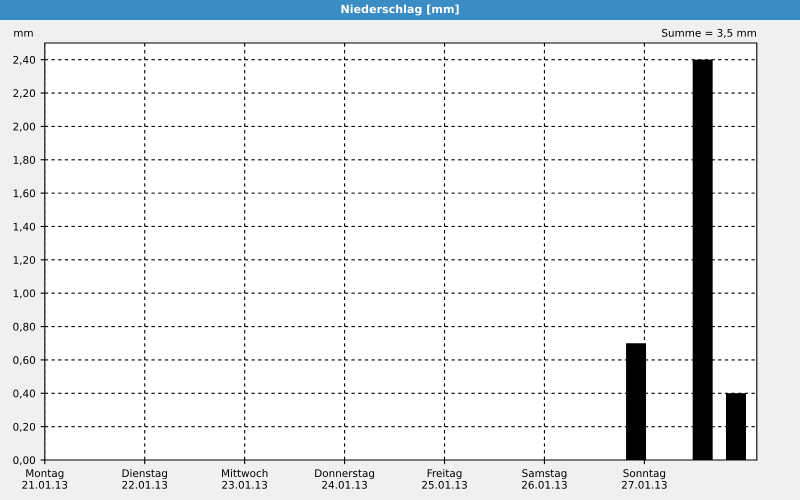 The height and width of the screenshot is (500, 800). Describe the element at coordinates (25, 193) in the screenshot. I see `y-tick-label: 1,60` at that location.